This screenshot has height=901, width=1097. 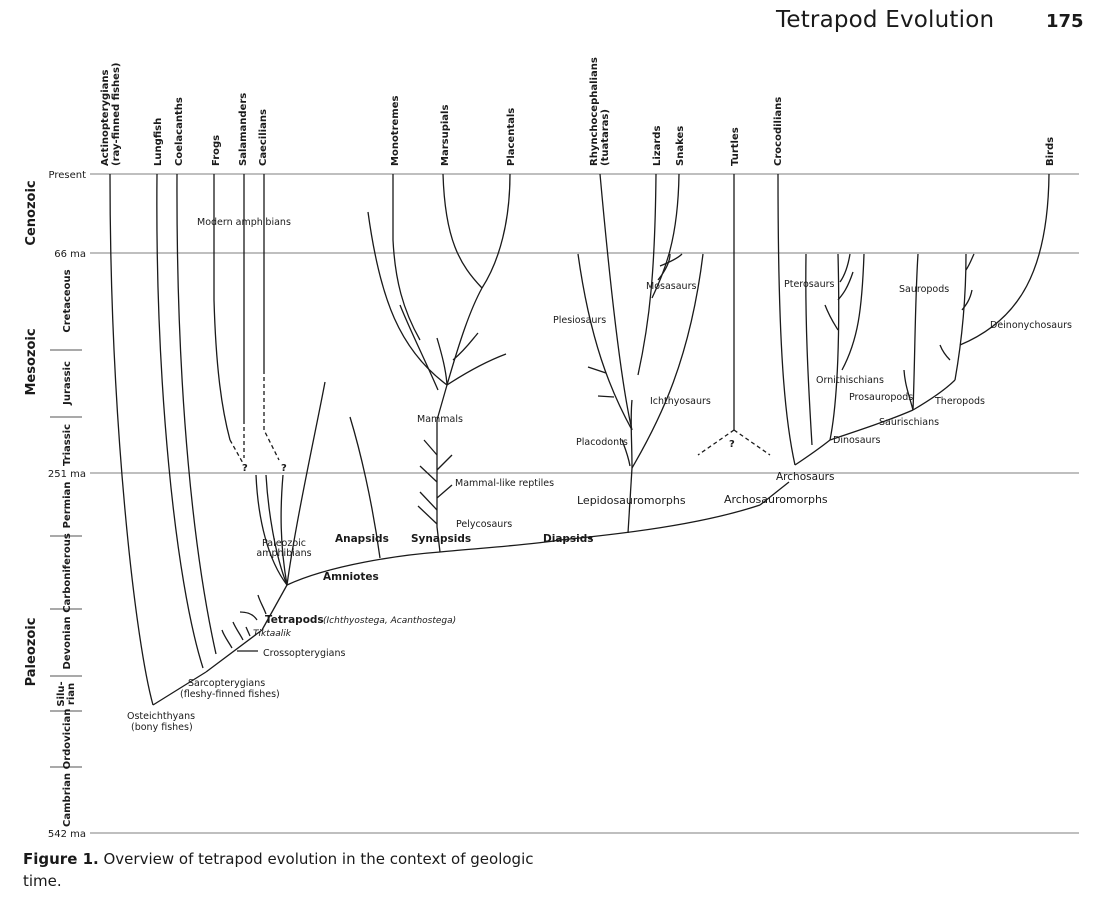 What do you see at coordinates (105, 118) in the screenshot?
I see `taxon-actinopterygians: Actinopterygians` at bounding box center [105, 118].